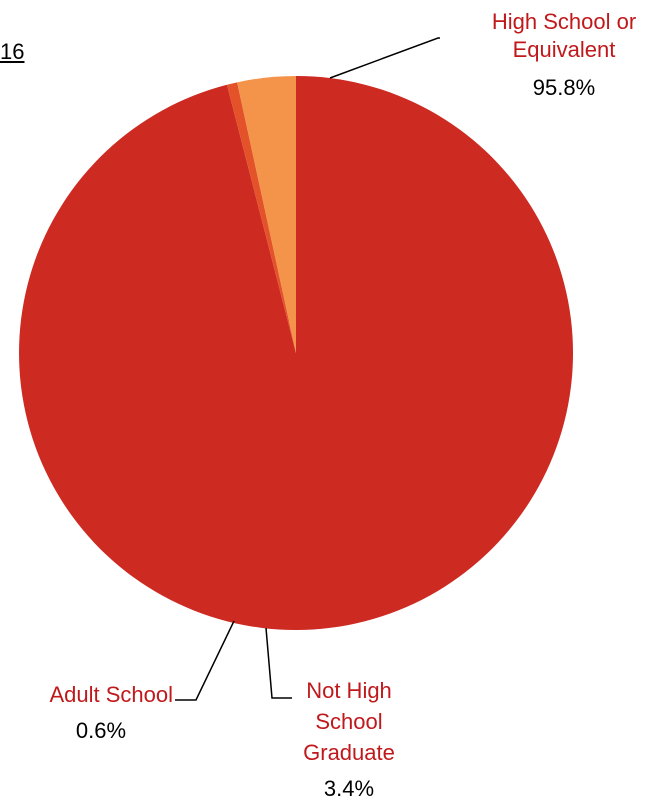  I want to click on slice-label-3-line-1: Not High, so click(349, 690).